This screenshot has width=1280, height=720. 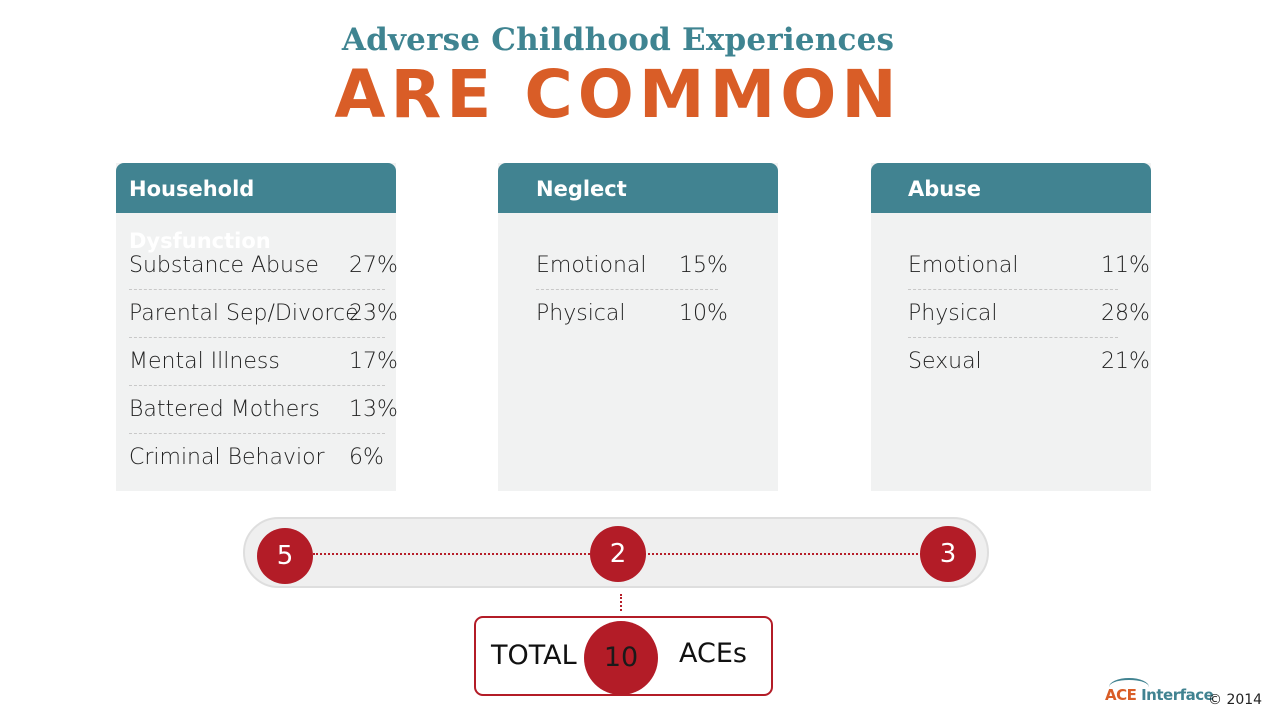 What do you see at coordinates (1125, 265) in the screenshot?
I see `item-percent: 11%` at bounding box center [1125, 265].